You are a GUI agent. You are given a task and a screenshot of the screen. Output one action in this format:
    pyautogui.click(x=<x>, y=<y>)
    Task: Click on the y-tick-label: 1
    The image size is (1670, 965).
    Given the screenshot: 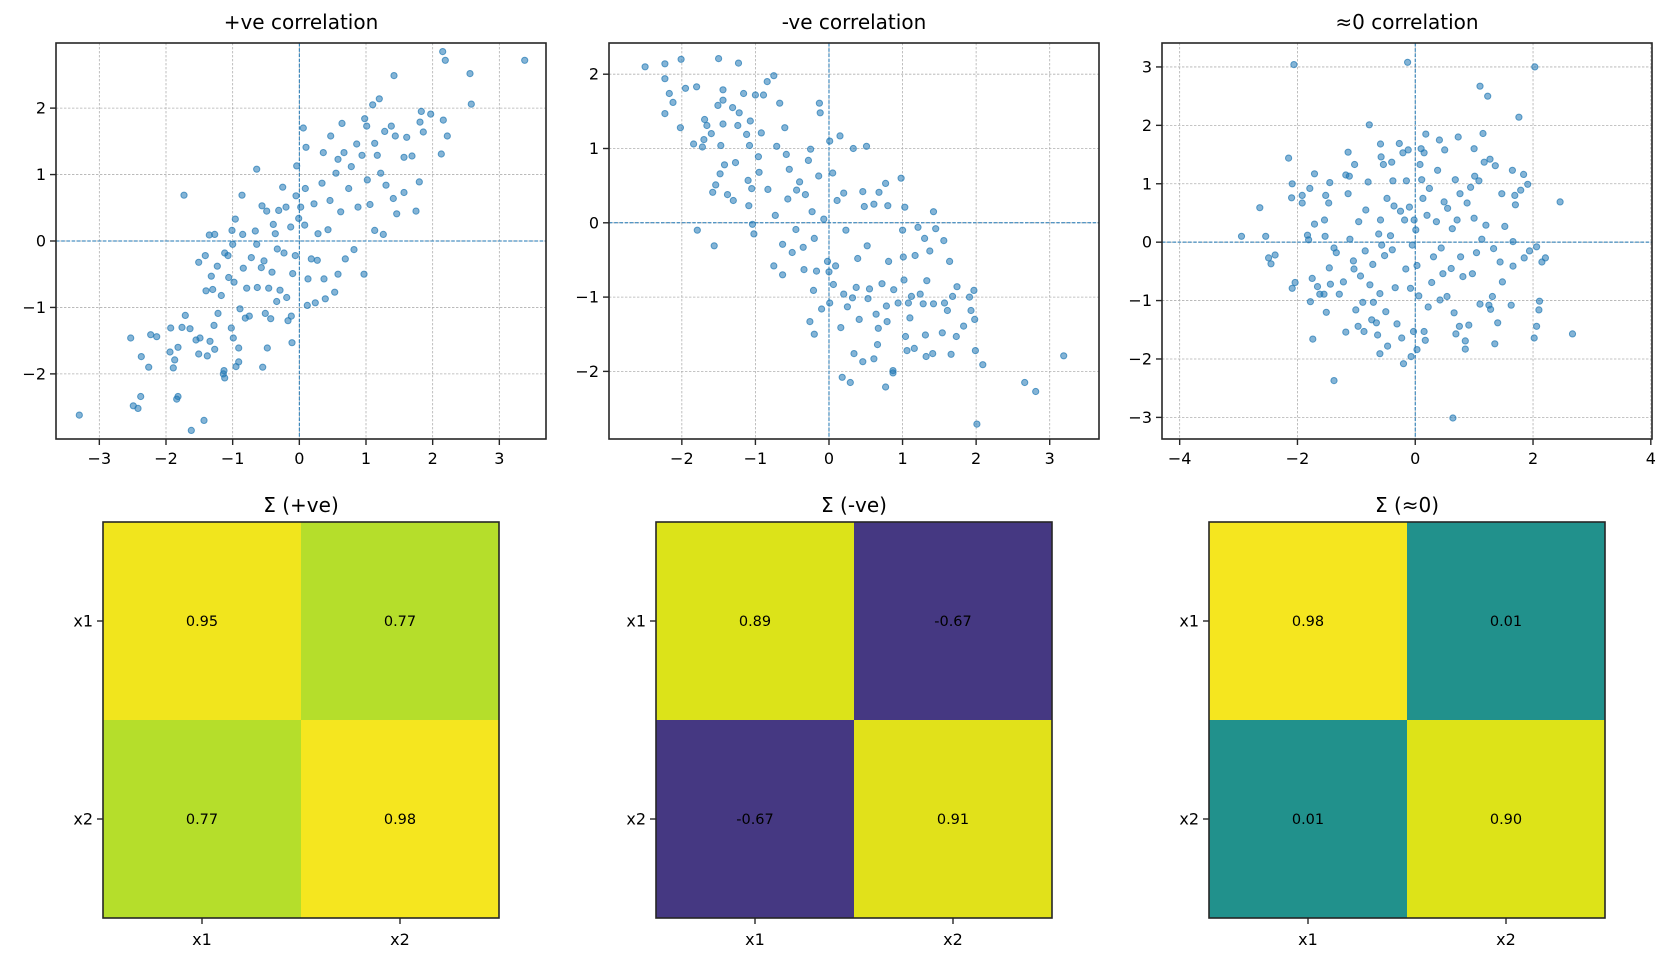 What is the action you would take?
    pyautogui.click(x=1147, y=183)
    